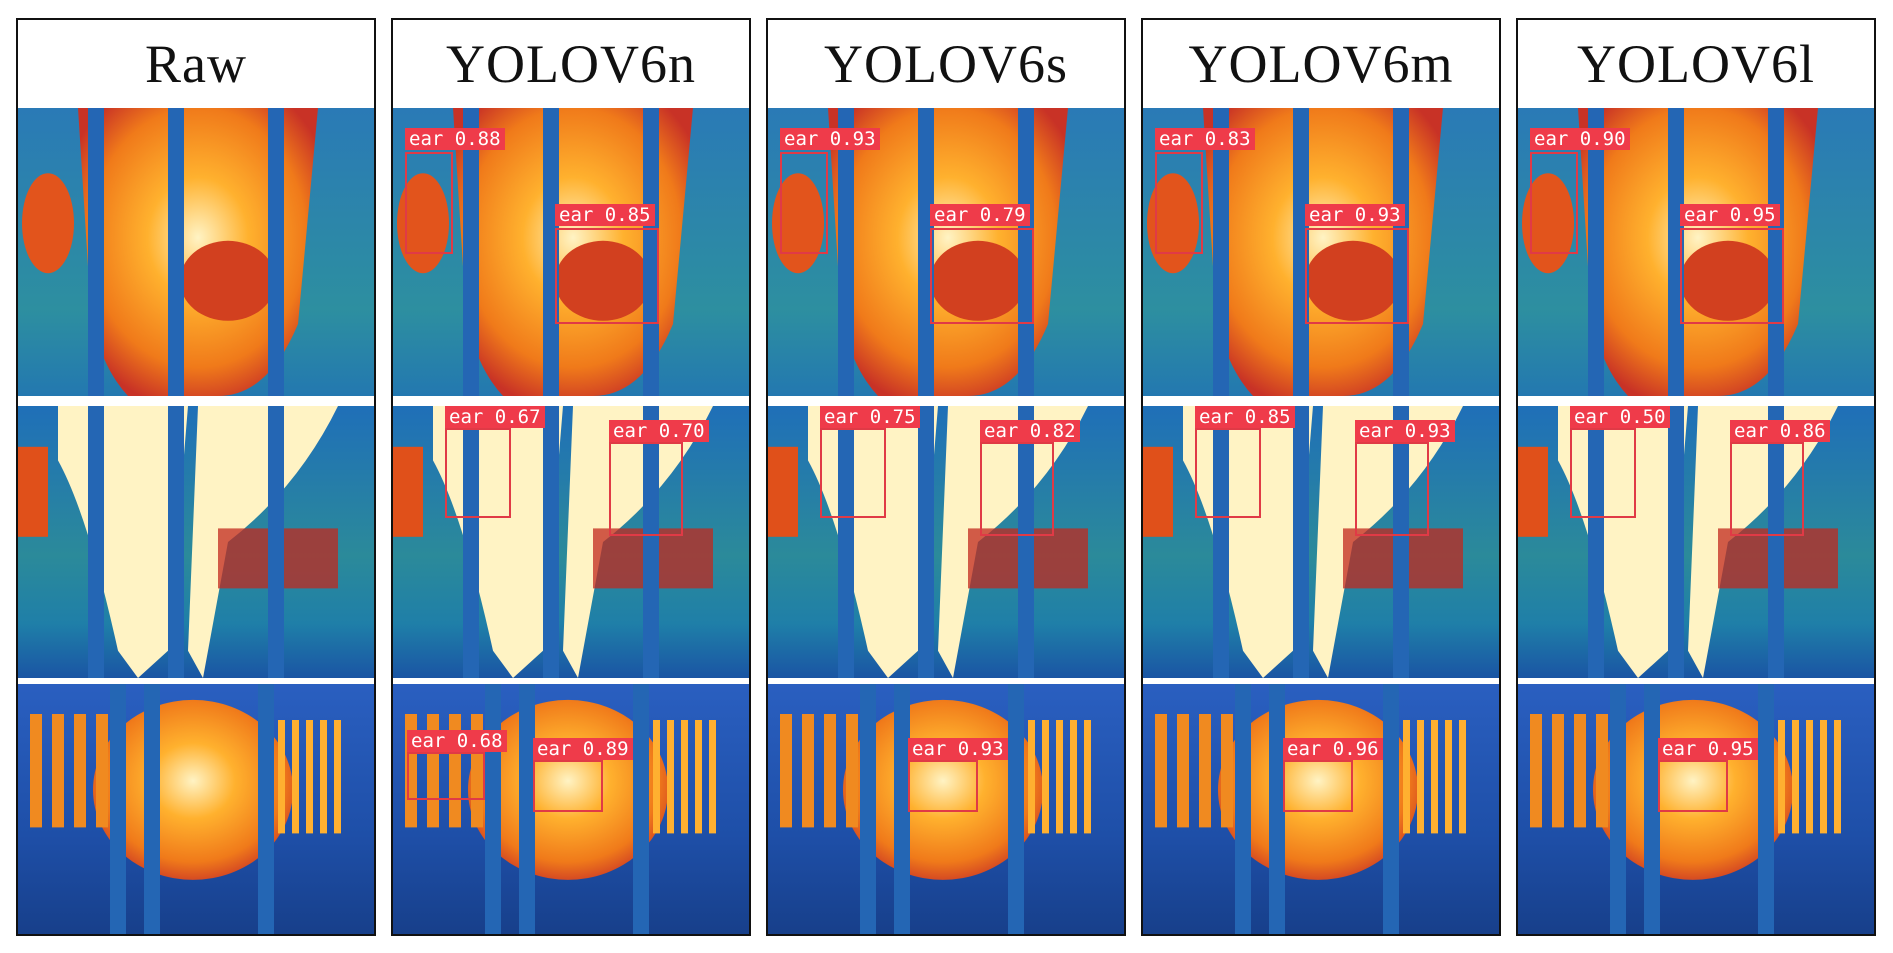  I want to click on thermal-image-row-2: ear 0.85 ear 0.93, so click(1321, 542).